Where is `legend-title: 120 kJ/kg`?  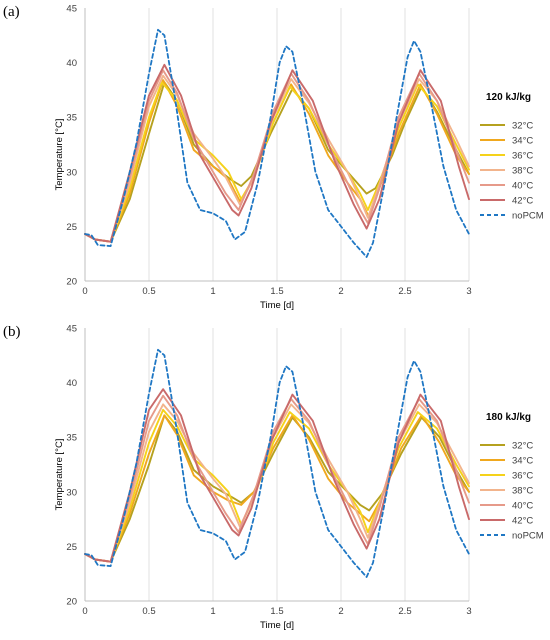 legend-title: 120 kJ/kg is located at coordinates (508, 97).